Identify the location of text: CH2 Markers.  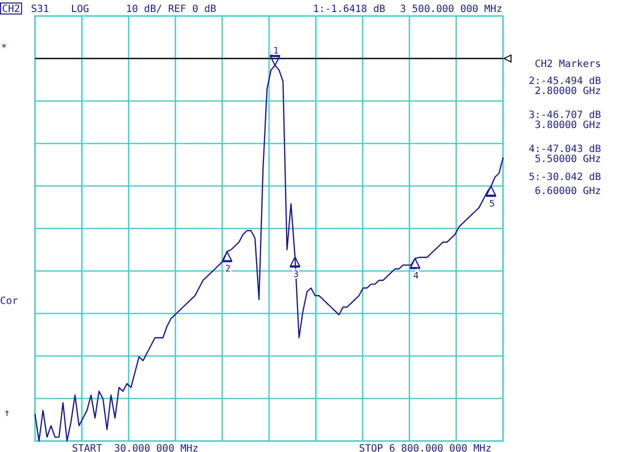
(567, 64).